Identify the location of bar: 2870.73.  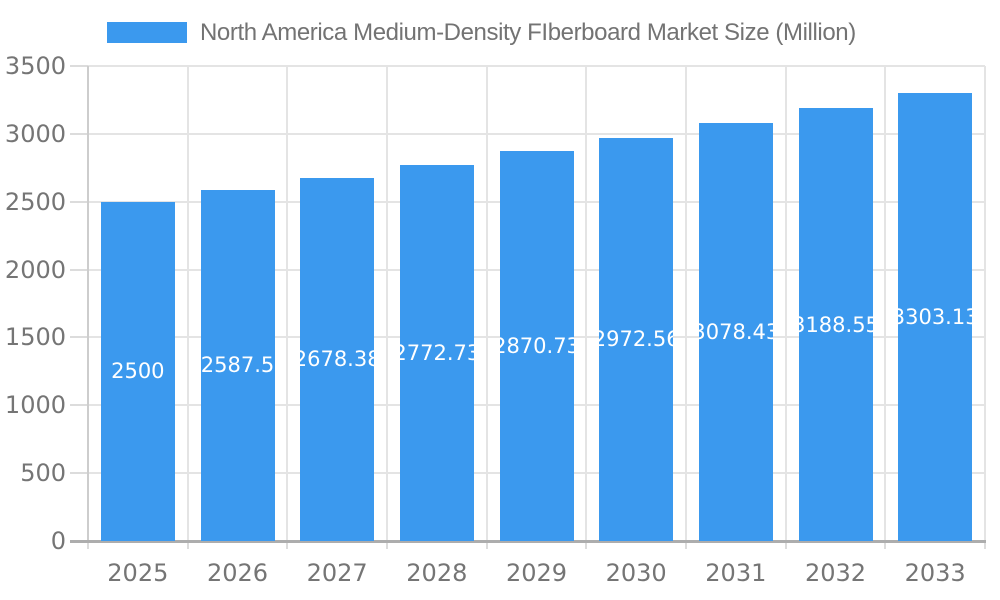
(536, 346).